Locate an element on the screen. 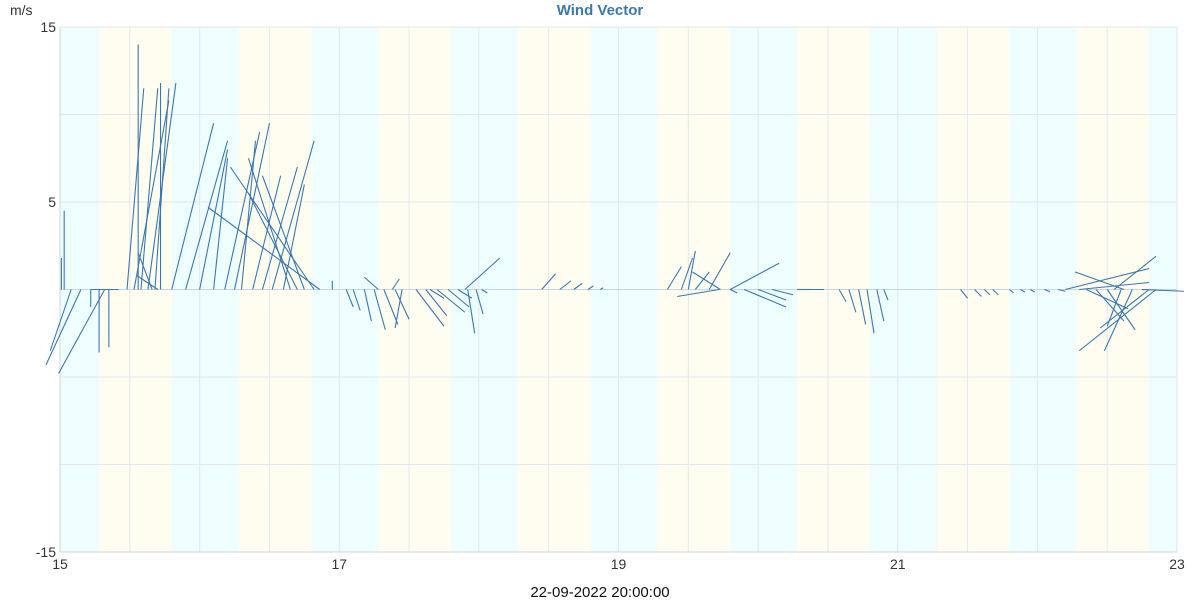 This screenshot has width=1200, height=600. x-tick-label: 21 is located at coordinates (898, 564).